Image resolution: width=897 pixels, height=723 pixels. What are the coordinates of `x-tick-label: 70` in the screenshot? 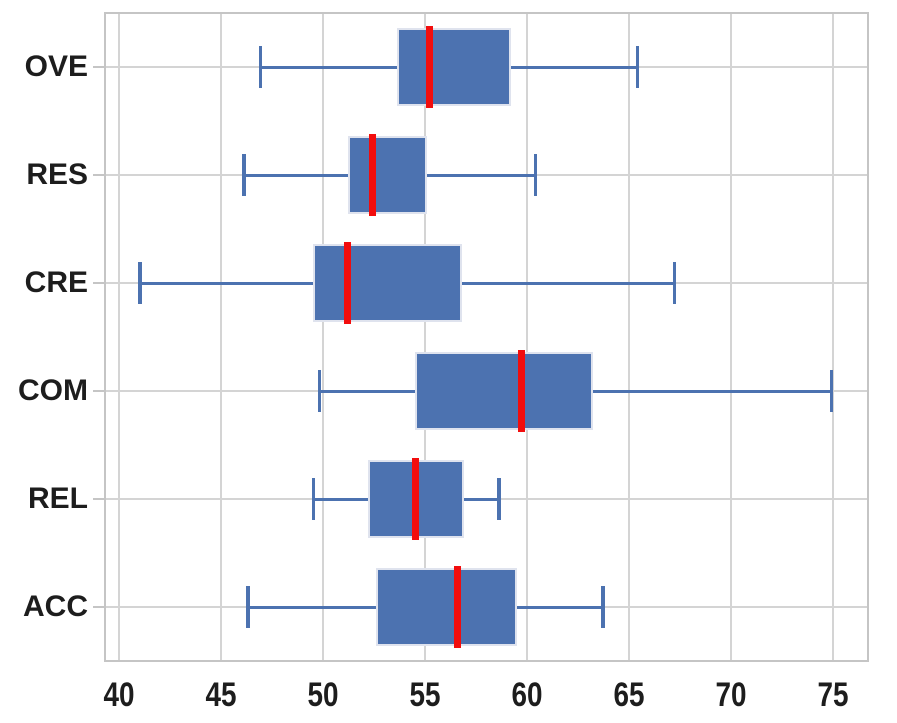 It's located at (731, 695).